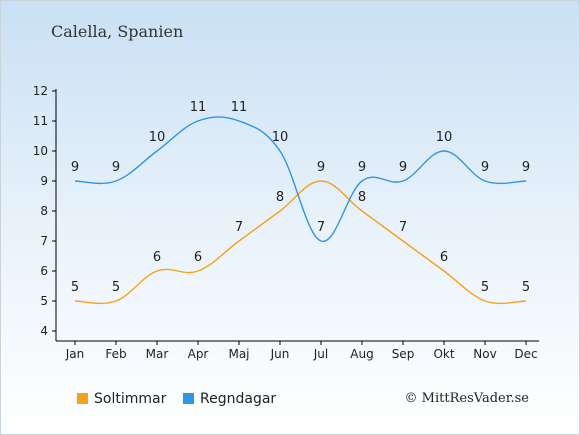  Describe the element at coordinates (443, 354) in the screenshot. I see `x-tick-label: Okt` at that location.